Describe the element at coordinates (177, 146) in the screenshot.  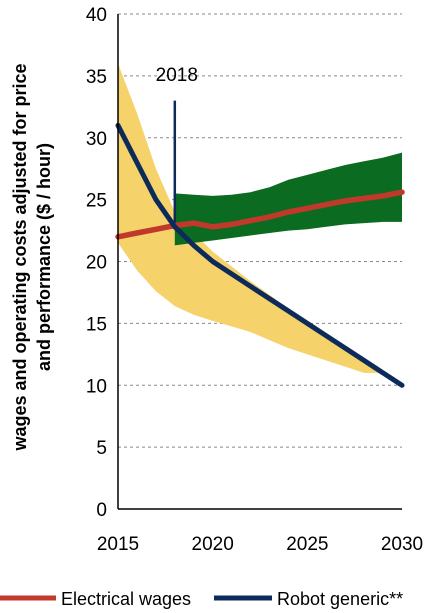
I see `annotation: 2018` at that location.